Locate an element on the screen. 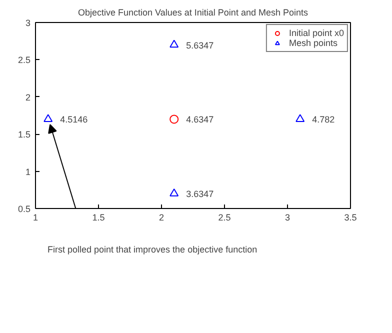 The height and width of the screenshot is (333, 392). x-tick-label: 2.5 is located at coordinates (224, 217).